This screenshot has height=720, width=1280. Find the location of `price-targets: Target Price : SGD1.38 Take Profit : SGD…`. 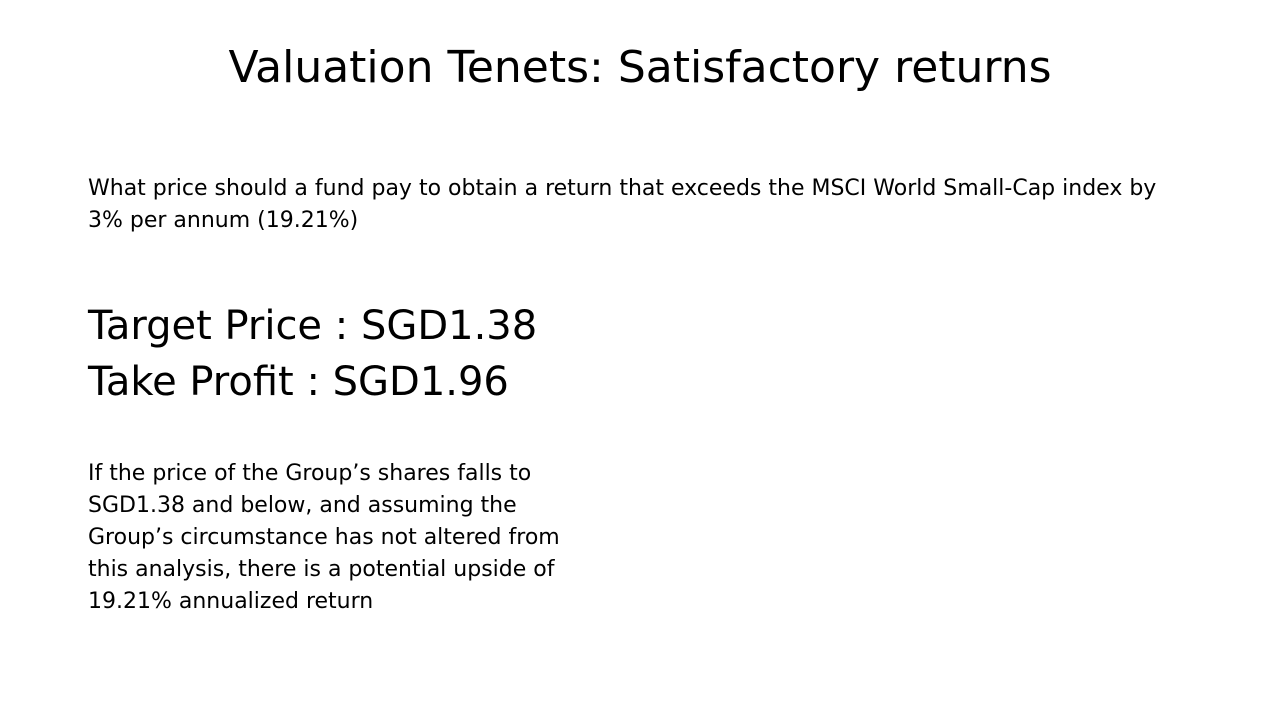

price-targets: Target Price : SGD1.38 Take Profit : SGD… is located at coordinates (438, 354).